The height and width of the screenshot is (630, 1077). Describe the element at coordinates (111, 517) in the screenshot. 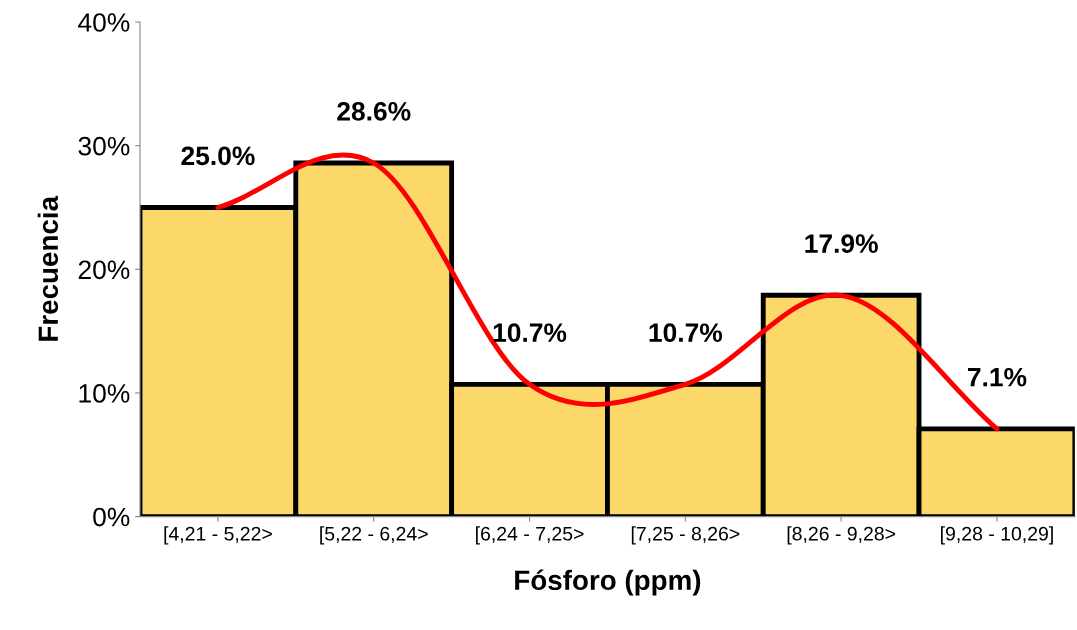

I see `y-tick-label: 0%` at that location.